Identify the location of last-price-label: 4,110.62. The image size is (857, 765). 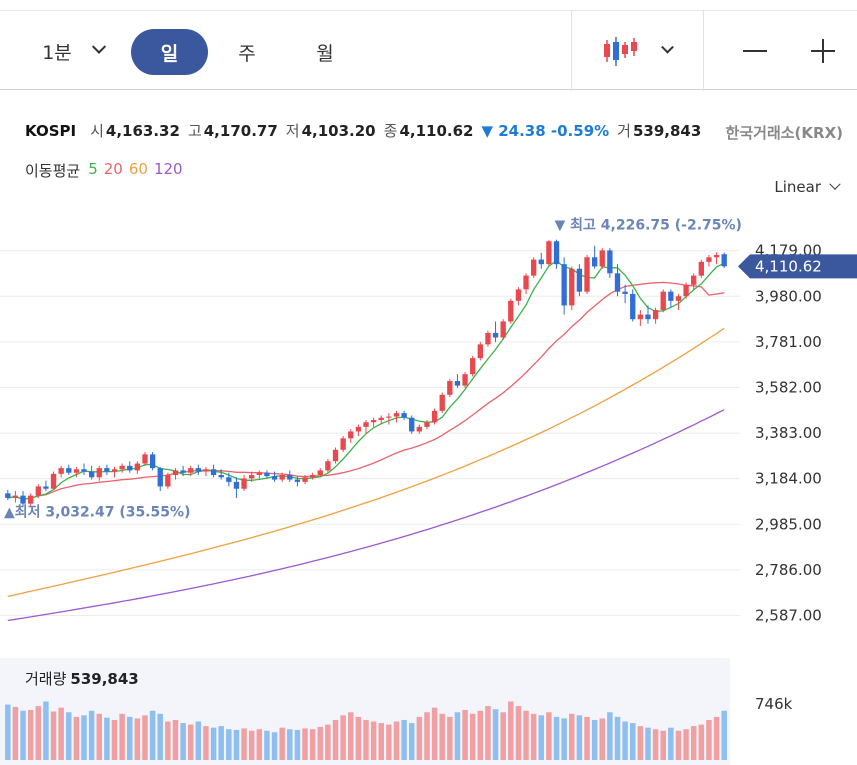
(788, 266).